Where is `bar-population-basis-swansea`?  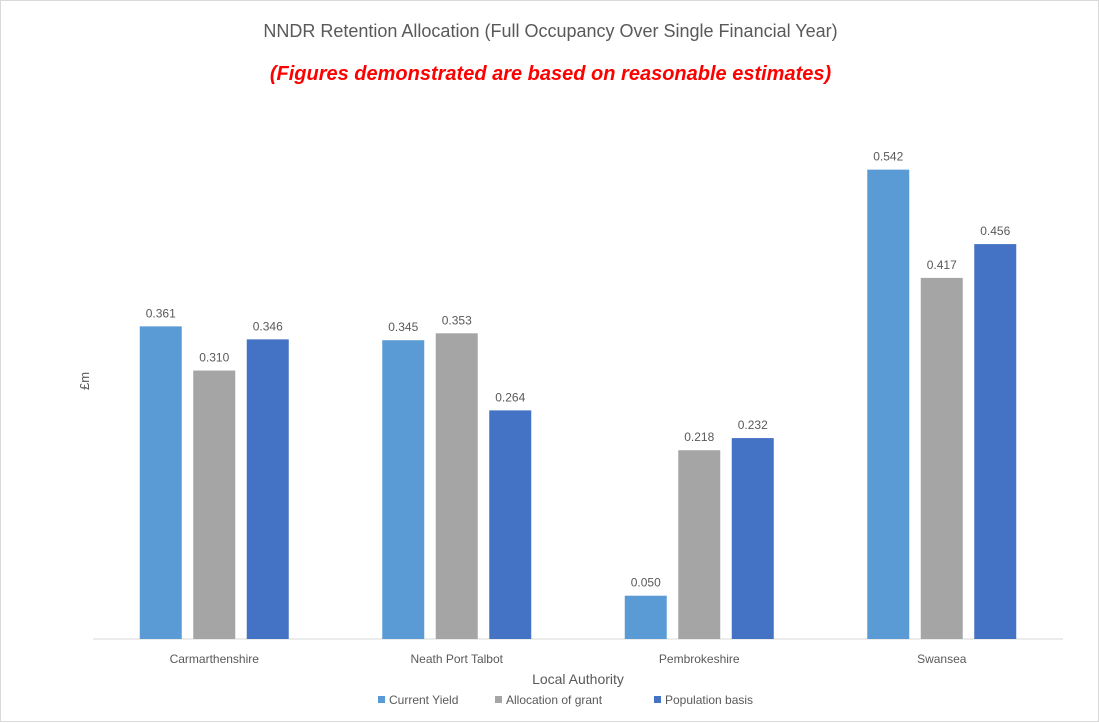
bar-population-basis-swansea is located at coordinates (995, 441).